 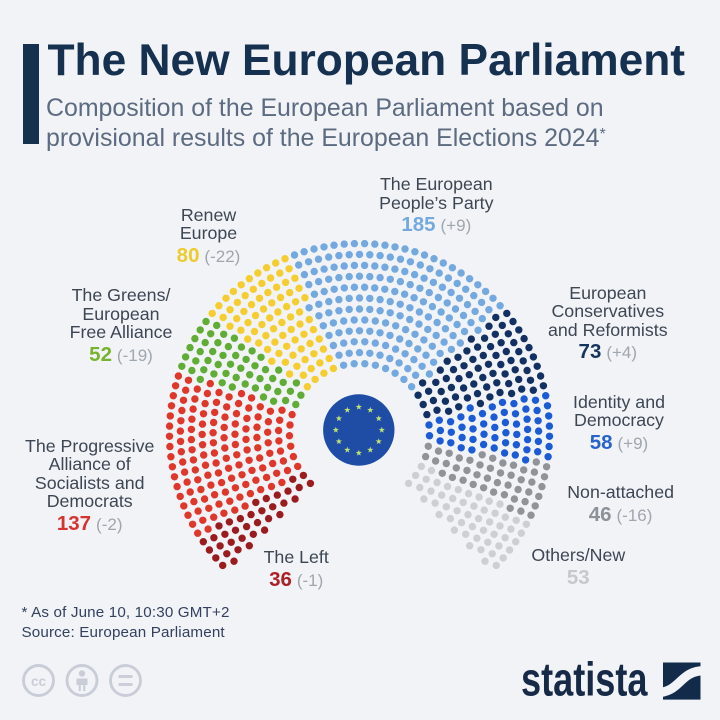 What do you see at coordinates (39, 681) in the screenshot?
I see `svg-text: cc` at bounding box center [39, 681].